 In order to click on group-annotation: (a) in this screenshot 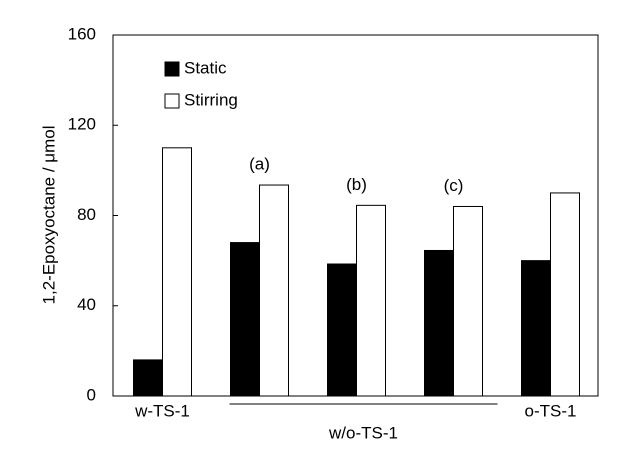, I will do `click(259, 164)`.